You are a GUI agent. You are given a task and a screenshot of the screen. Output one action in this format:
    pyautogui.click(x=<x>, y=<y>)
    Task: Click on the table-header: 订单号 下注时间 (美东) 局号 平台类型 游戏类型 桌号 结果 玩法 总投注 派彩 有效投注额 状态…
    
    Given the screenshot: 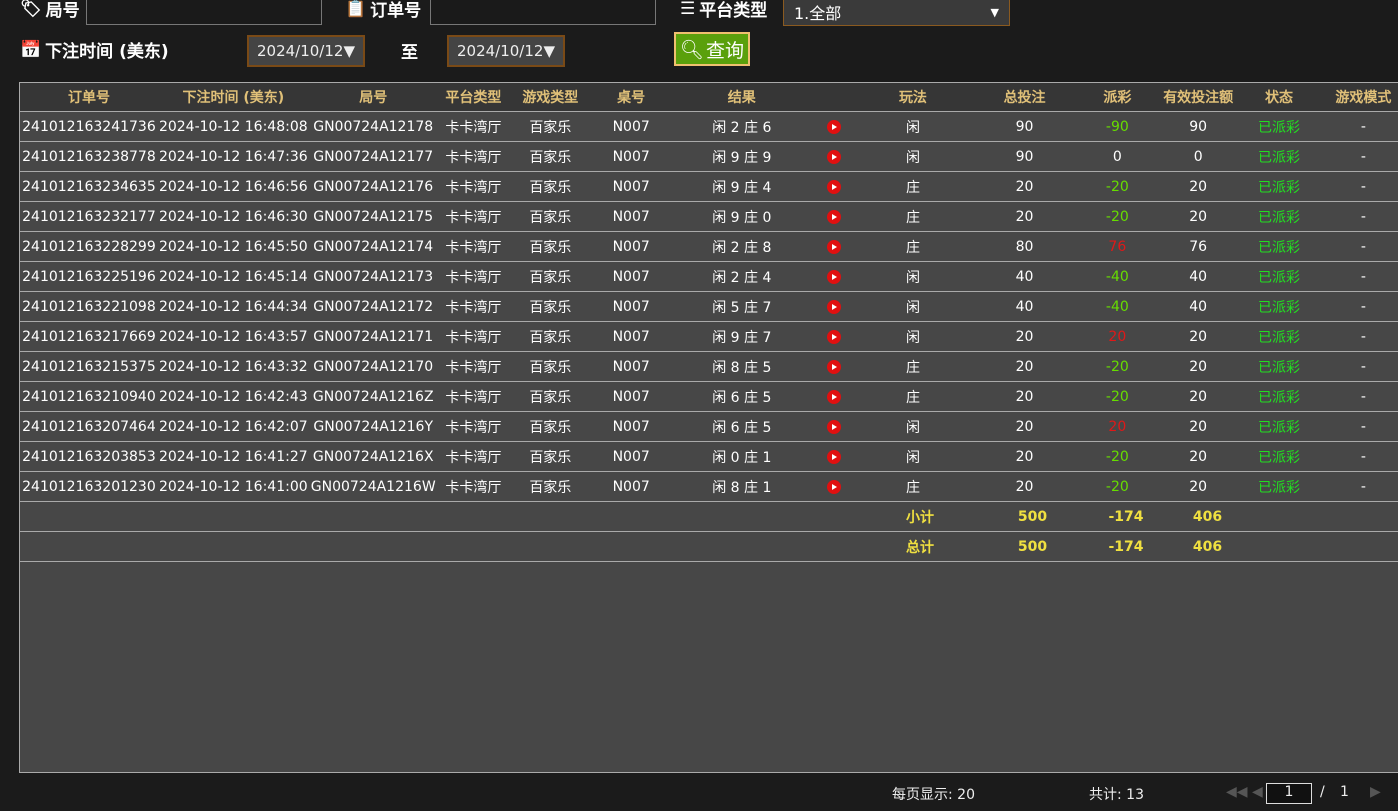 What is the action you would take?
    pyautogui.click(x=709, y=97)
    